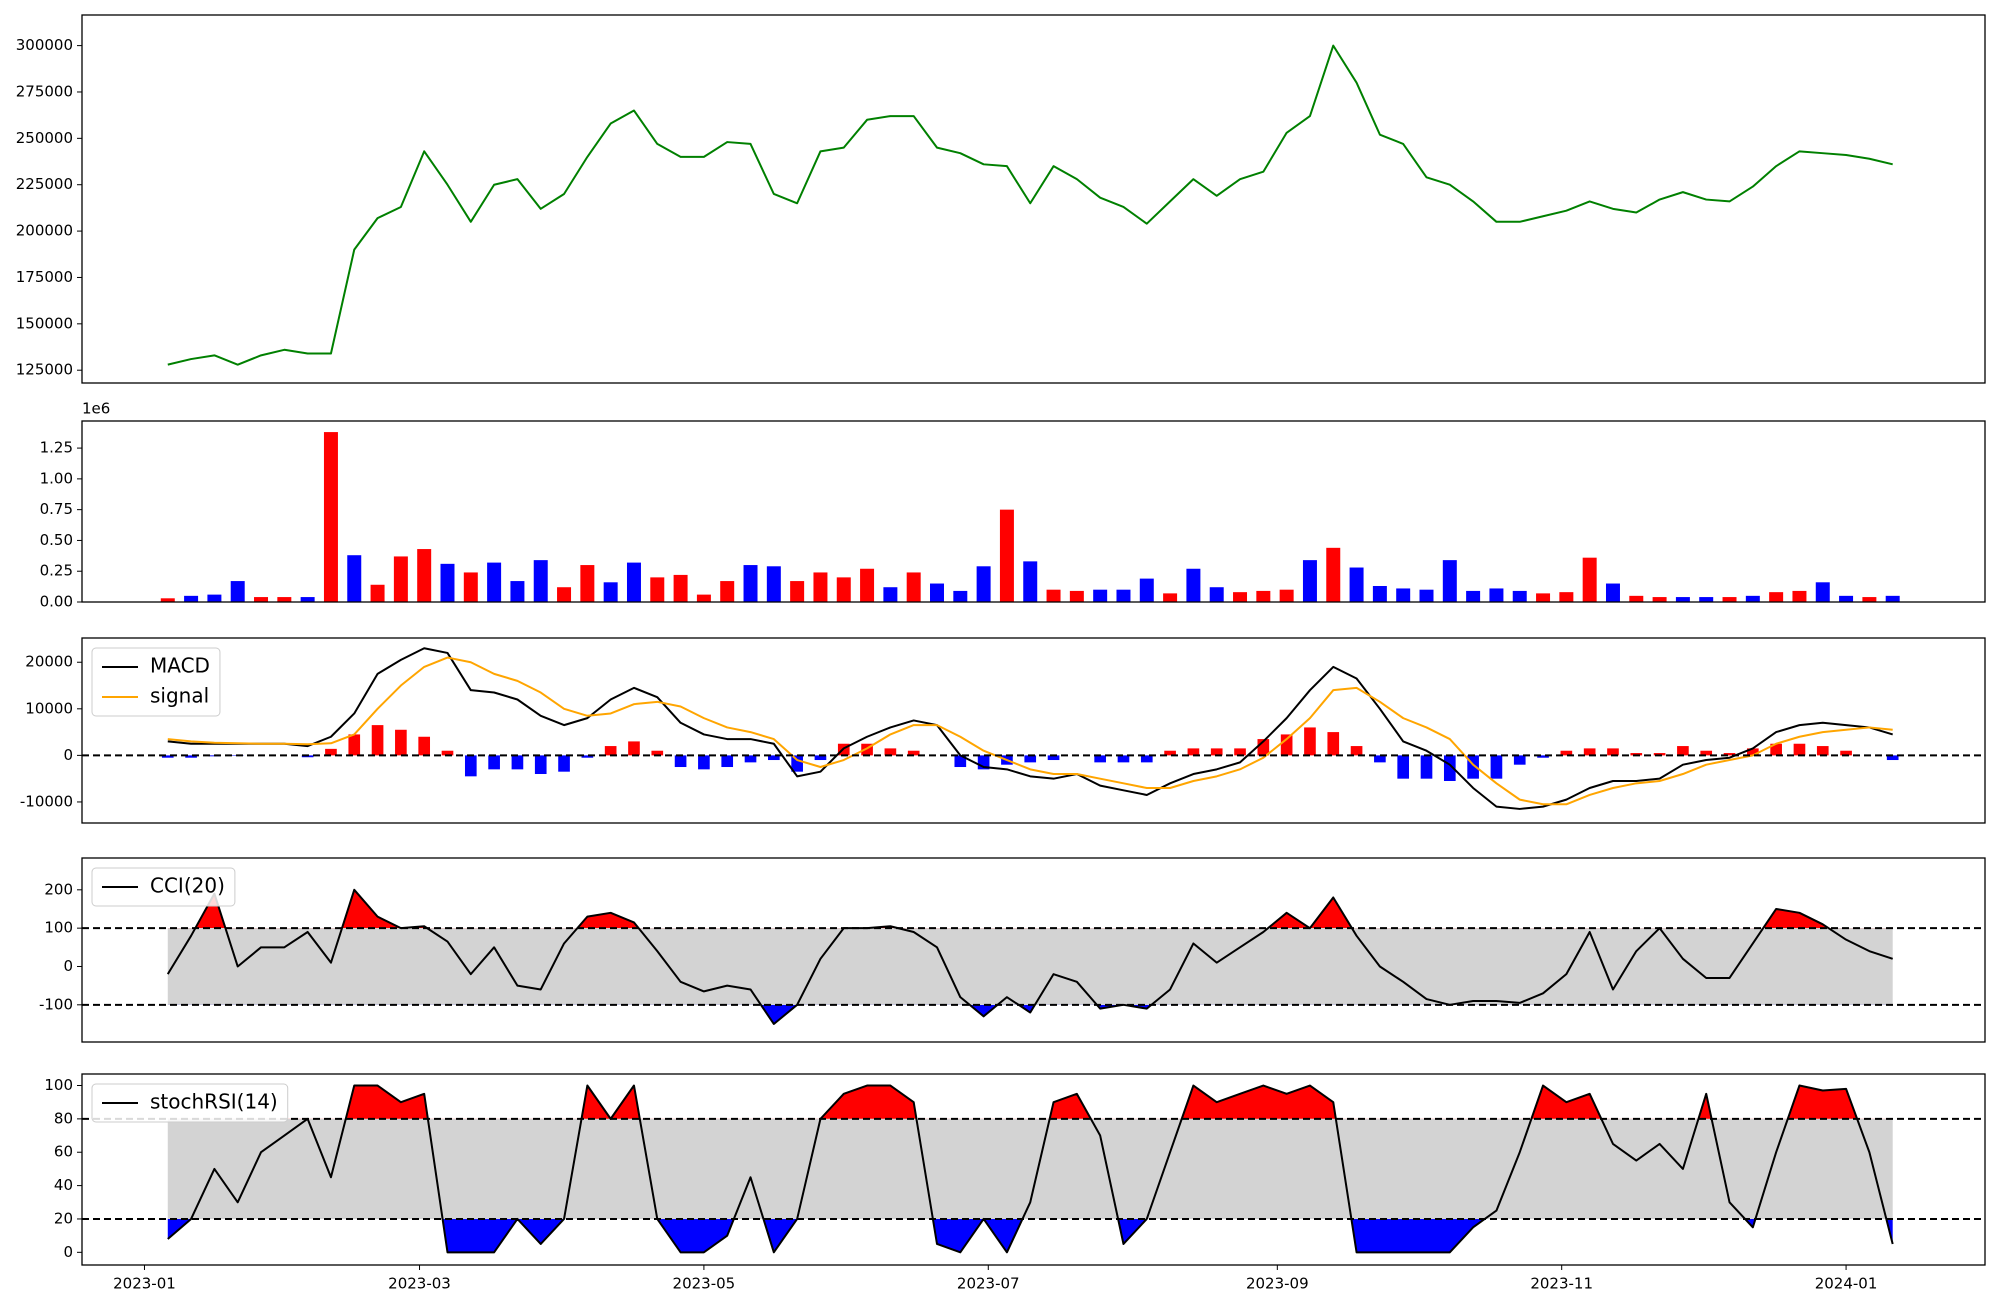 This screenshot has width=2000, height=1300. Describe the element at coordinates (58, 1085) in the screenshot. I see `y-tick-label: 100` at that location.